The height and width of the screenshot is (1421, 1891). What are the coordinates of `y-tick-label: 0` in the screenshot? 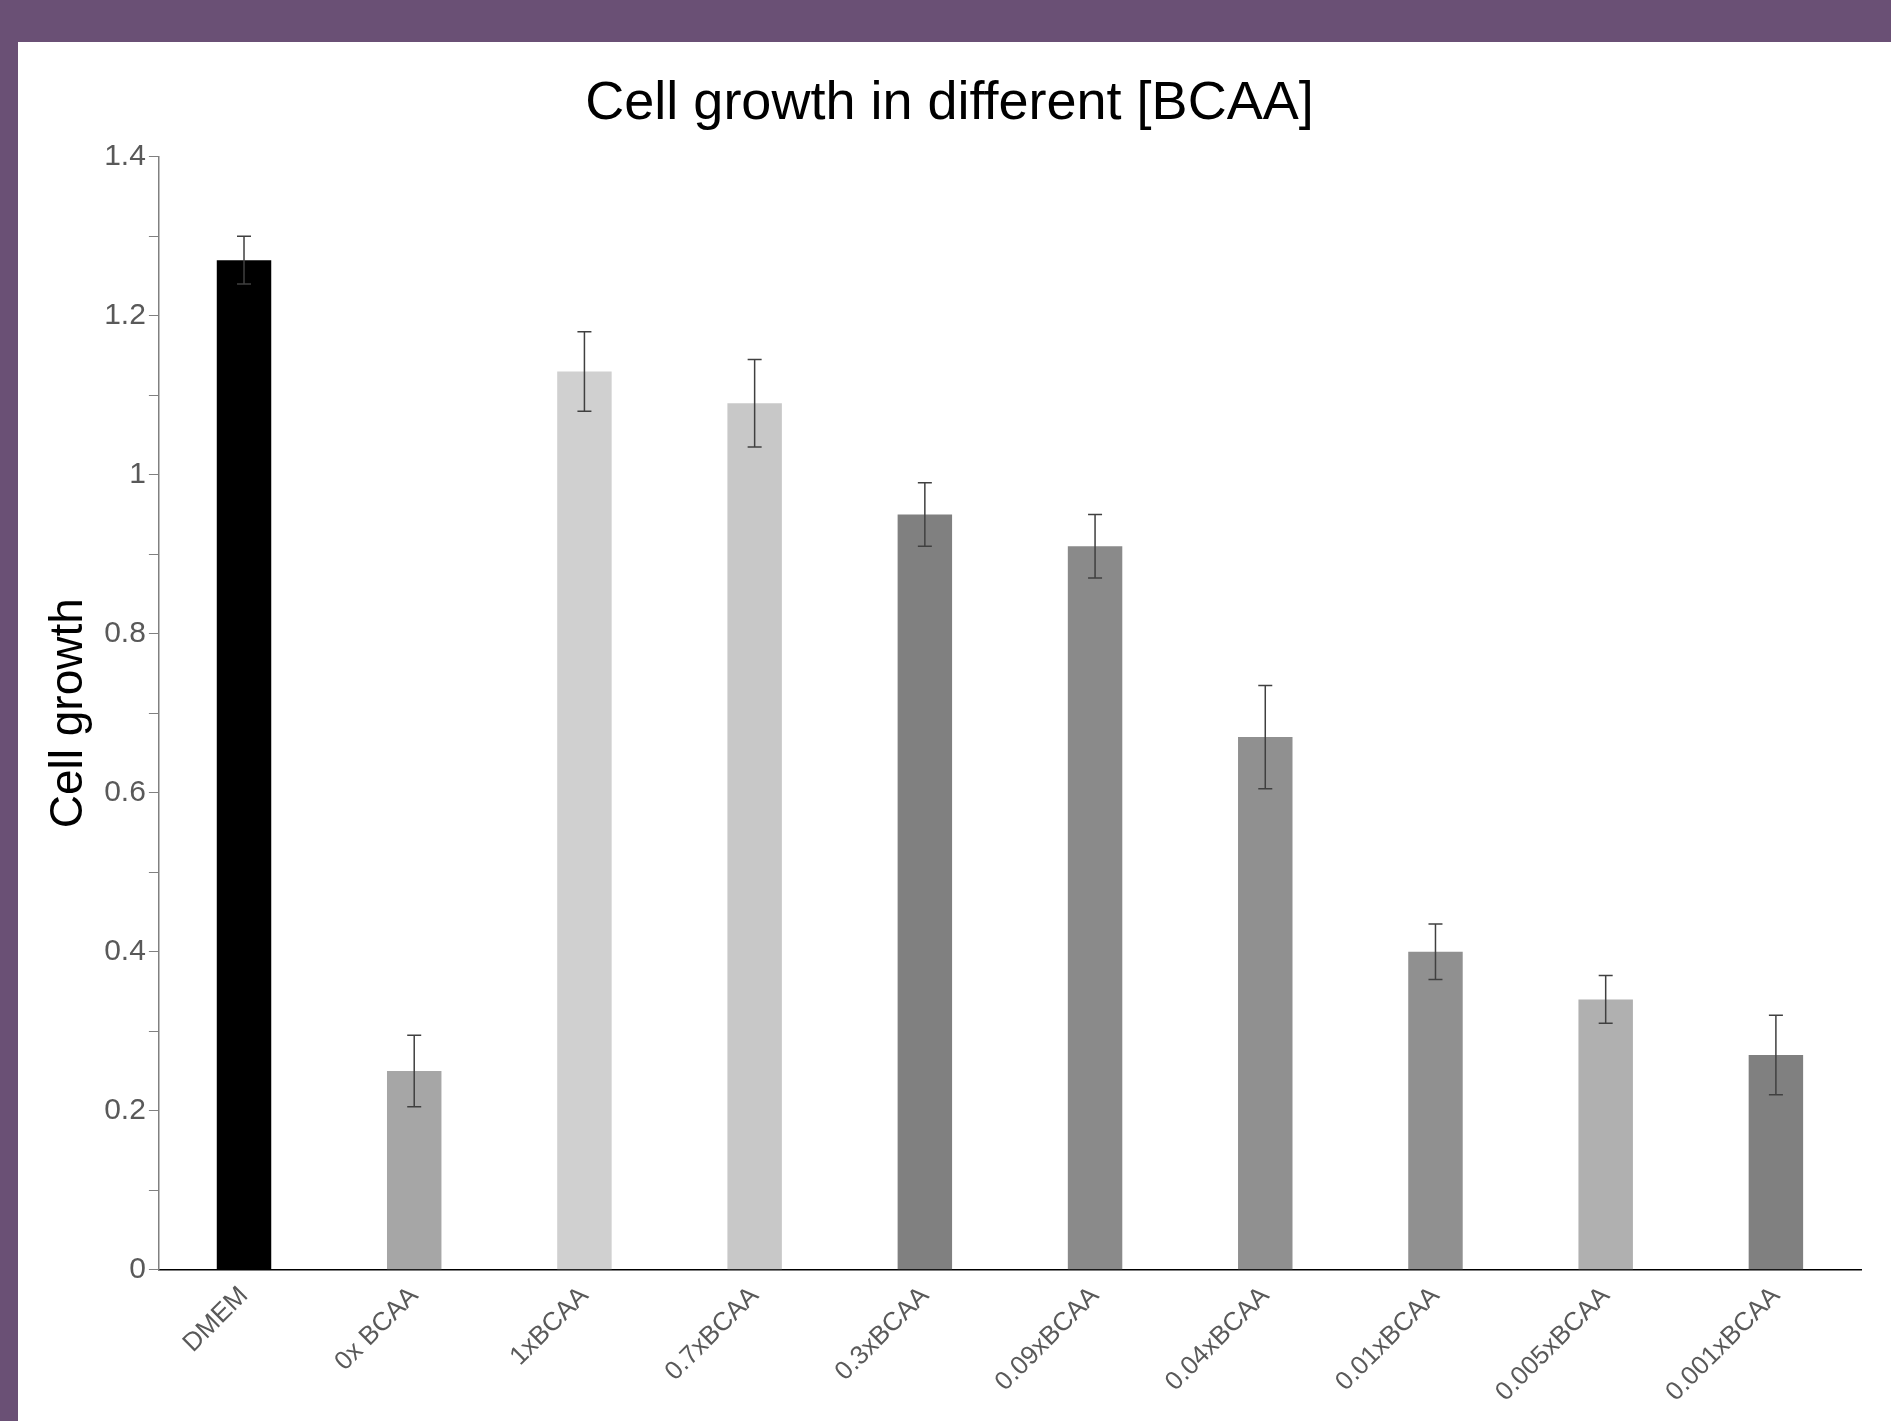 It's located at (137, 1267).